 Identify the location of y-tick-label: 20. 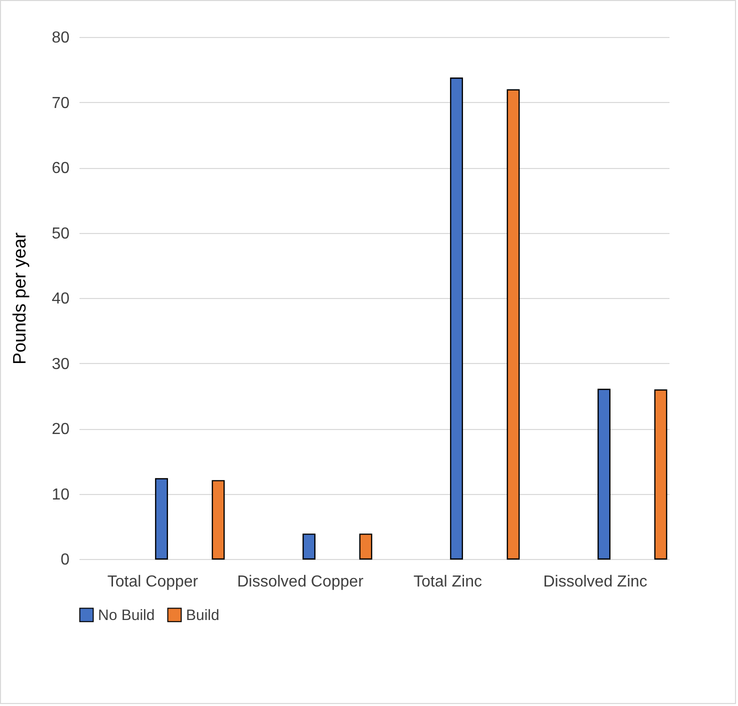
(61, 429).